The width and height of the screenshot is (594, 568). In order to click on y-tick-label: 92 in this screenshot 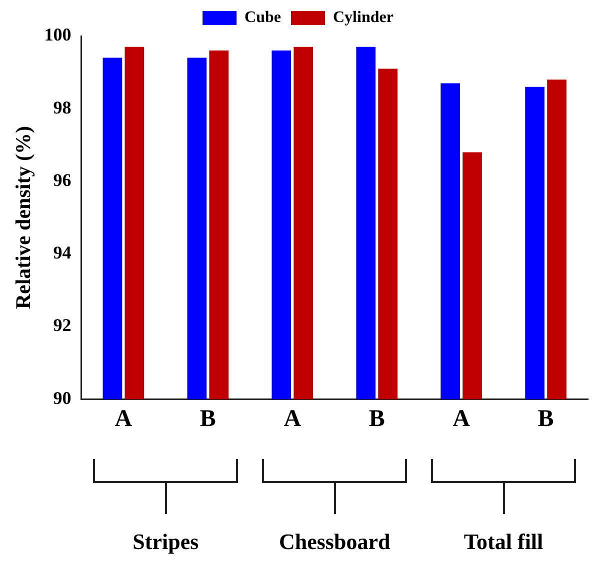, I will do `click(62, 325)`.